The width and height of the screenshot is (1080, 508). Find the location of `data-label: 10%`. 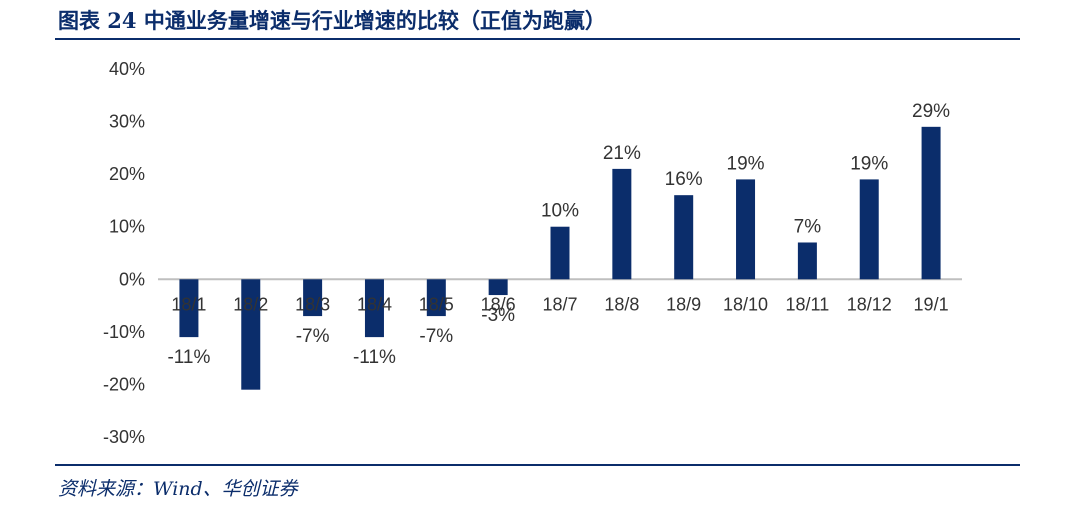

data-label: 10% is located at coordinates (560, 211).